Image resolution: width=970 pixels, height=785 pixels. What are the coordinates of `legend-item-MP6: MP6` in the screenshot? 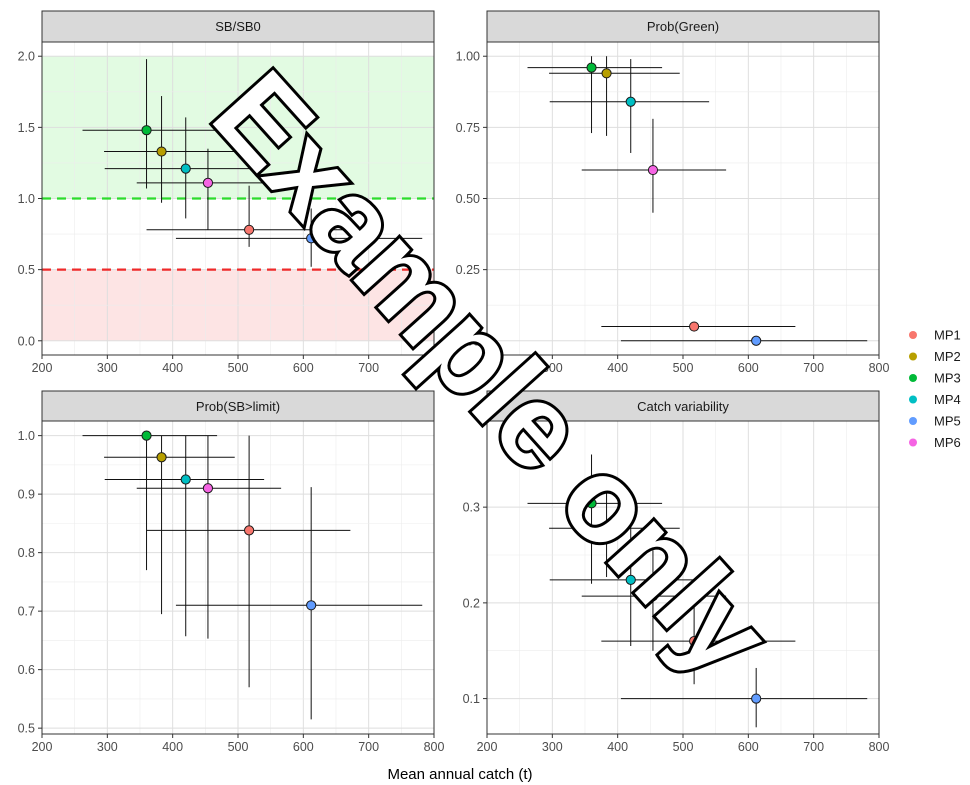 It's located at (935, 442).